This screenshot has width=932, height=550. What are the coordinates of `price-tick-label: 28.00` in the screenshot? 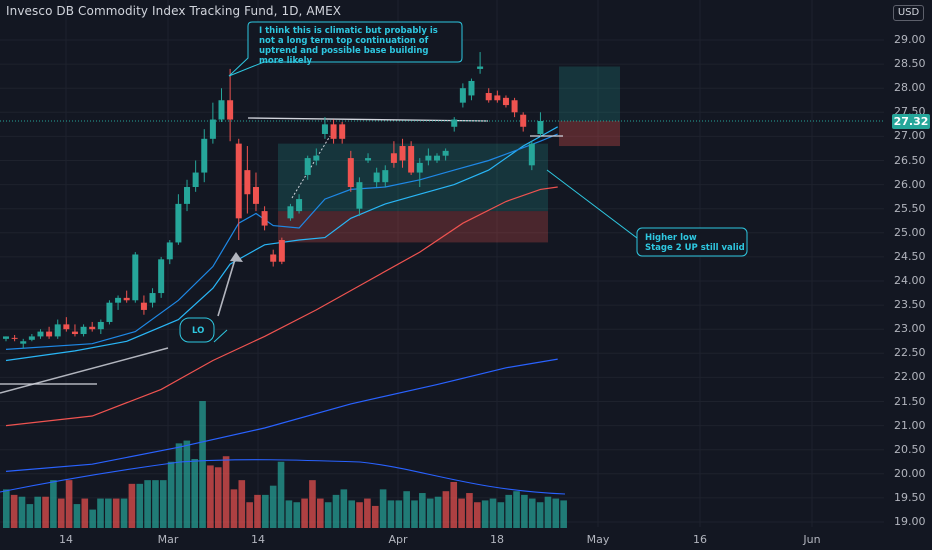 It's located at (910, 88).